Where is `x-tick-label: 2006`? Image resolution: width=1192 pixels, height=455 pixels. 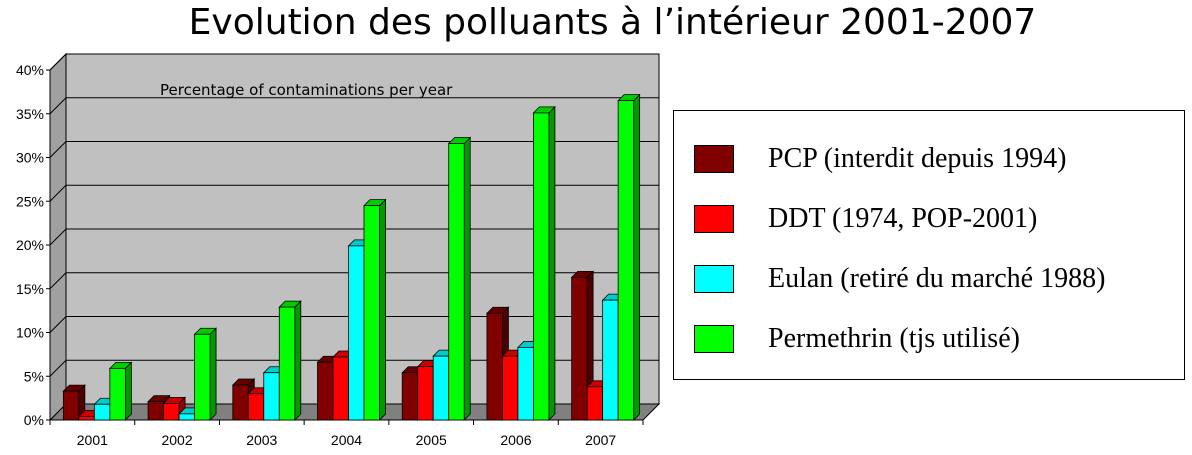
x-tick-label: 2006 is located at coordinates (515, 440).